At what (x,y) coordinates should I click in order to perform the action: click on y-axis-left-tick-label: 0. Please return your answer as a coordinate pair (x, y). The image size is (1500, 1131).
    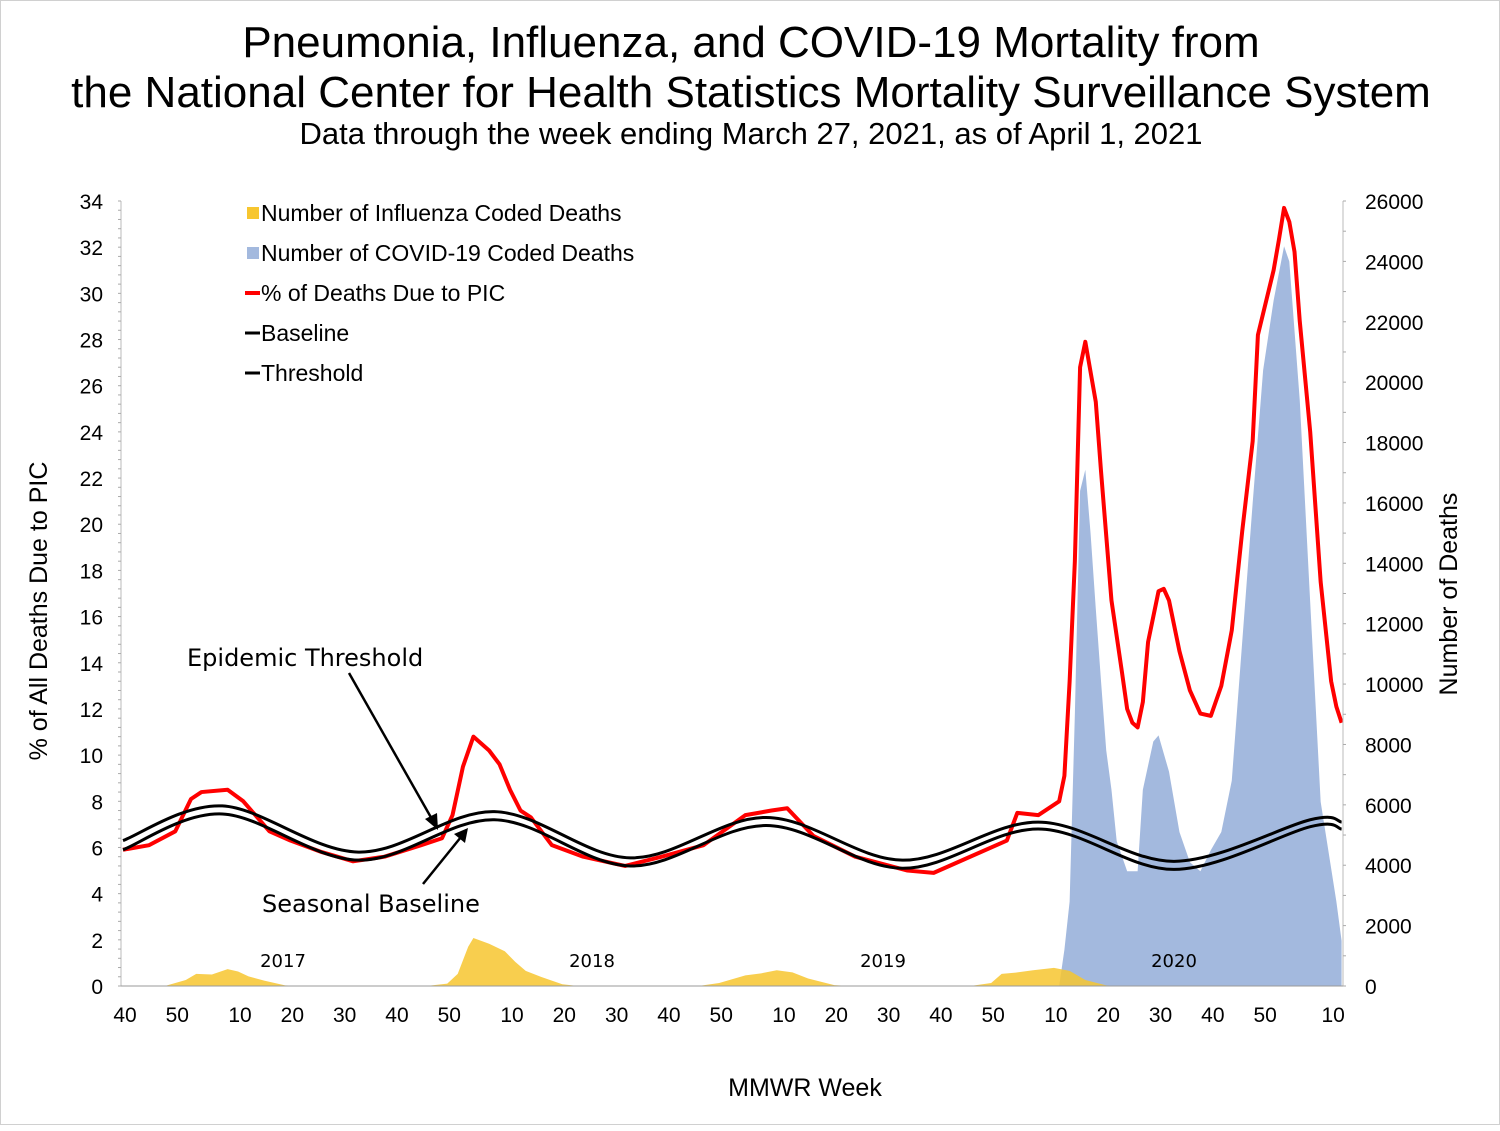
    Looking at the image, I should click on (97, 987).